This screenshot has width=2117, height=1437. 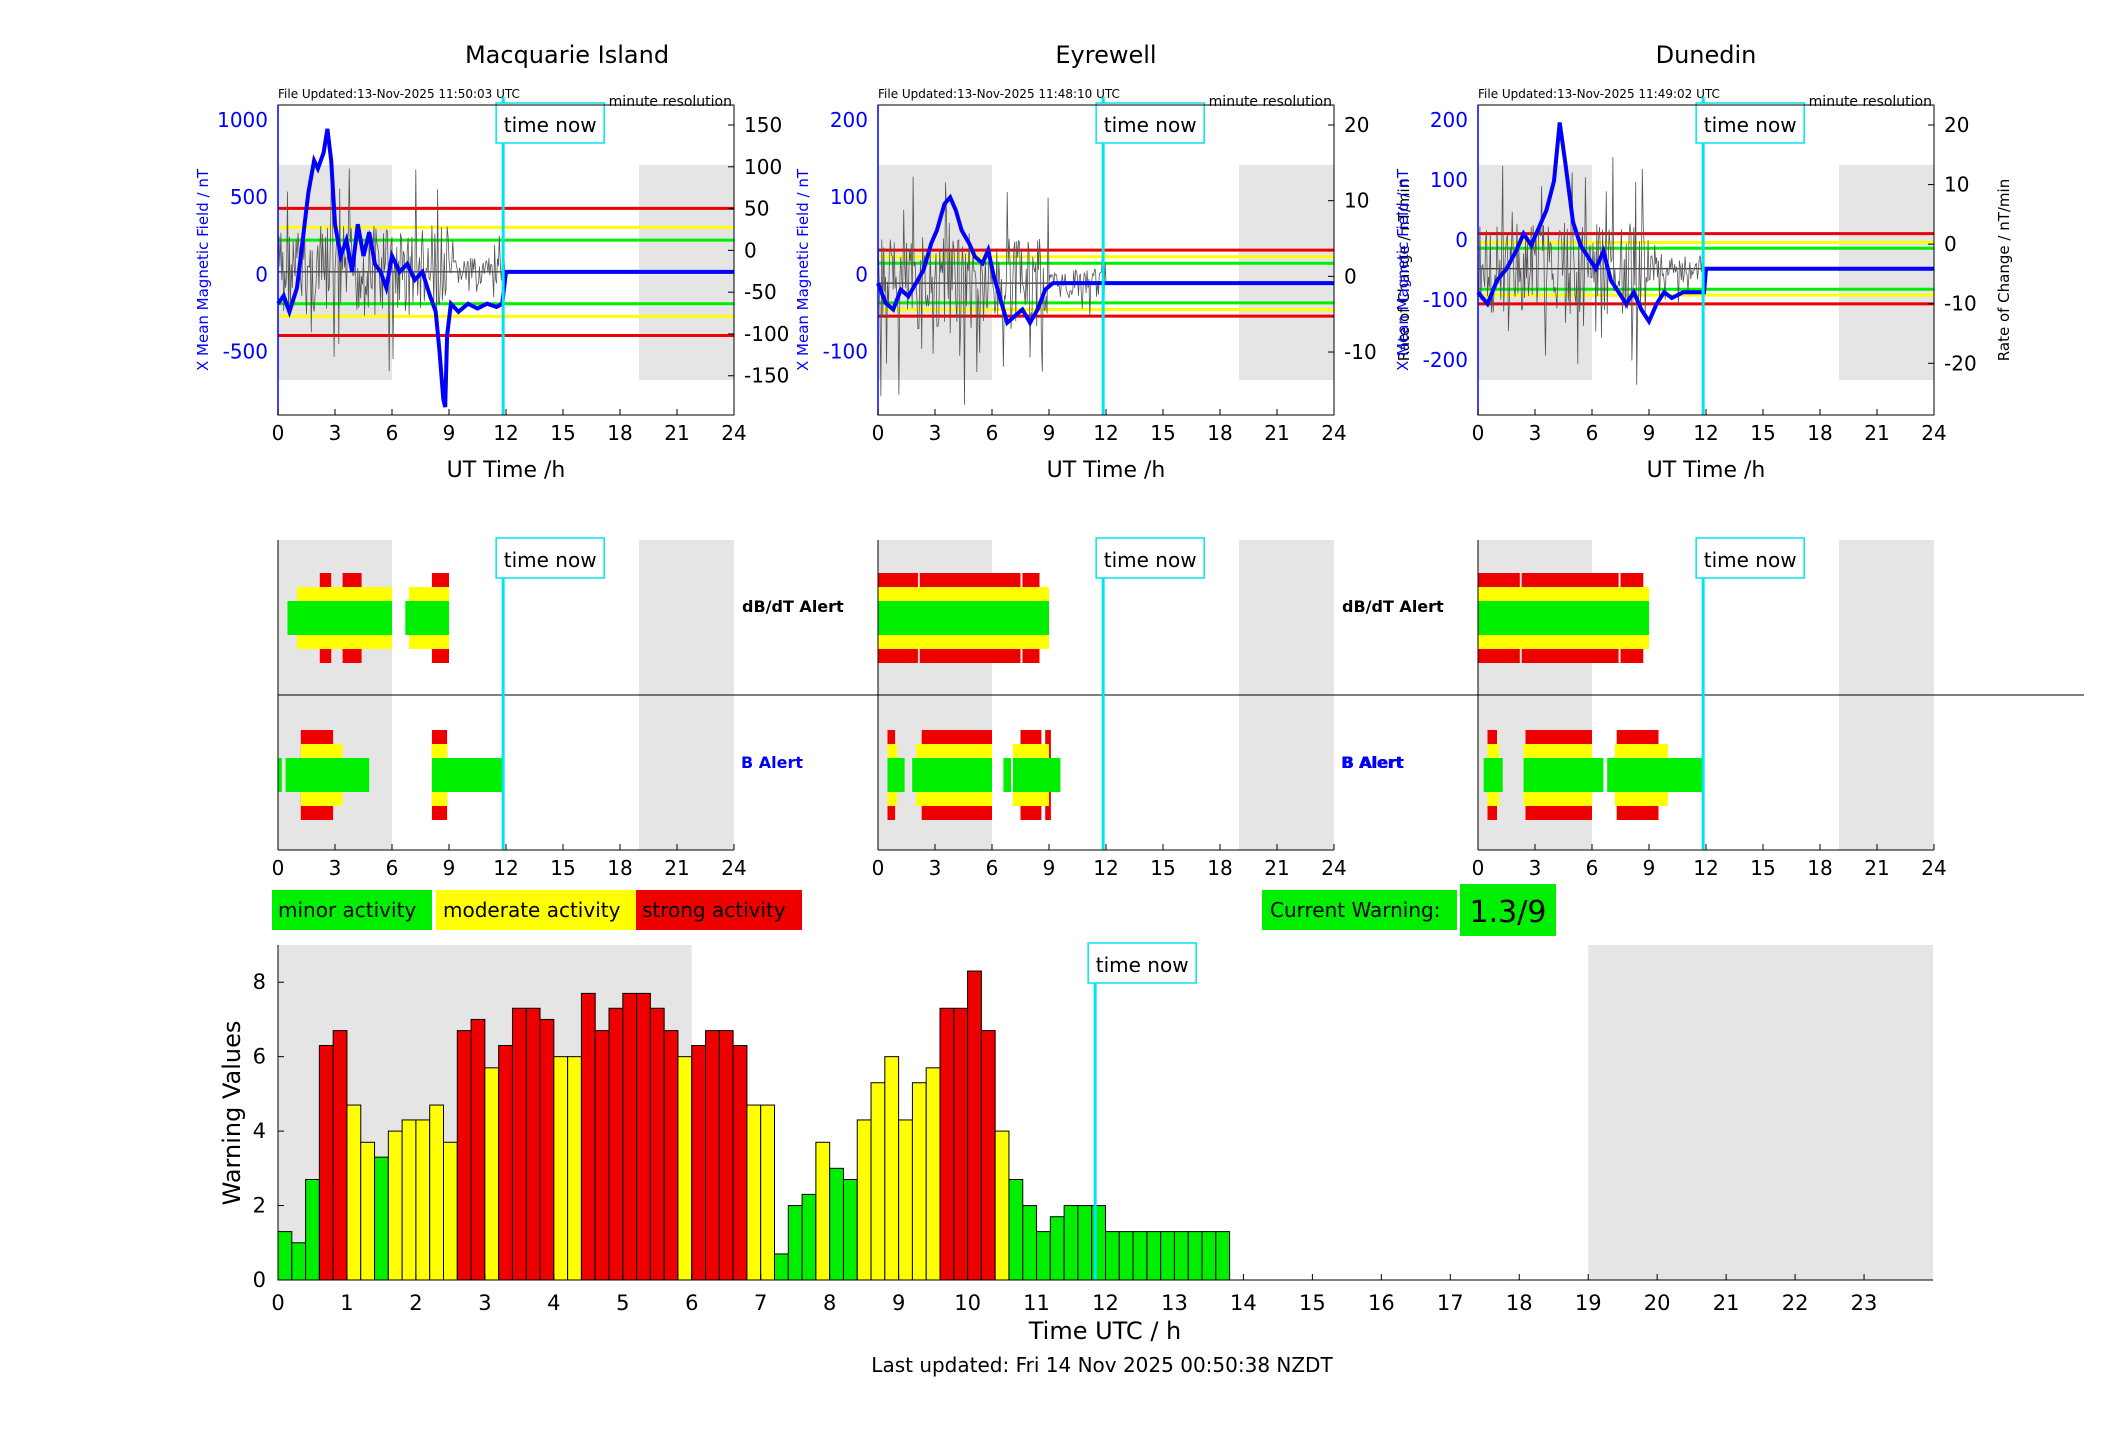 I want to click on left-tick-label: 100, so click(x=849, y=197).